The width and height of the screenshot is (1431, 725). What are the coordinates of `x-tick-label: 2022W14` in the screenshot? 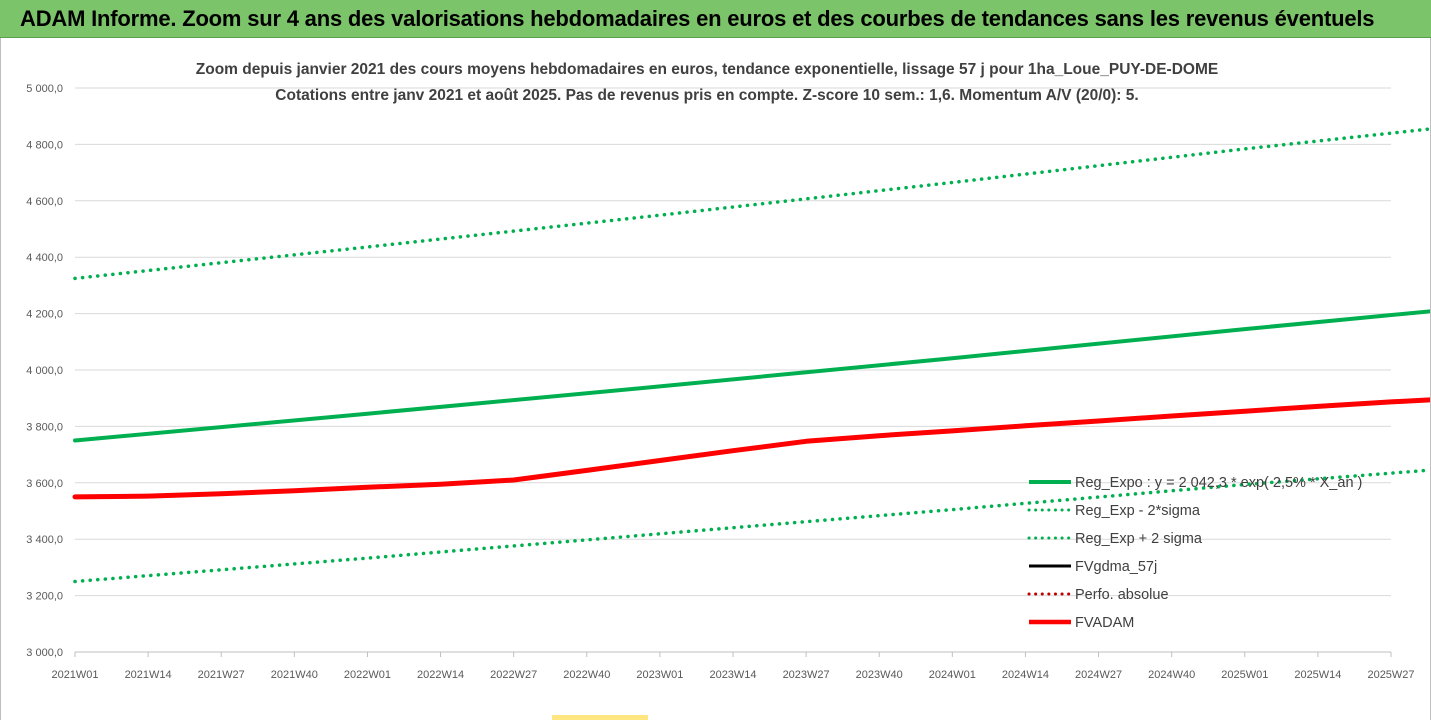 It's located at (440, 675).